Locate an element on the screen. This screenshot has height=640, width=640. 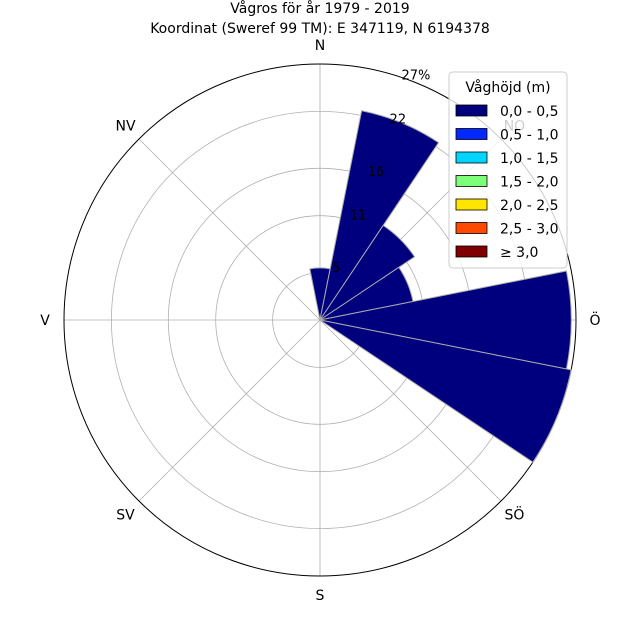
radial-tick-label: 16 is located at coordinates (376, 172).